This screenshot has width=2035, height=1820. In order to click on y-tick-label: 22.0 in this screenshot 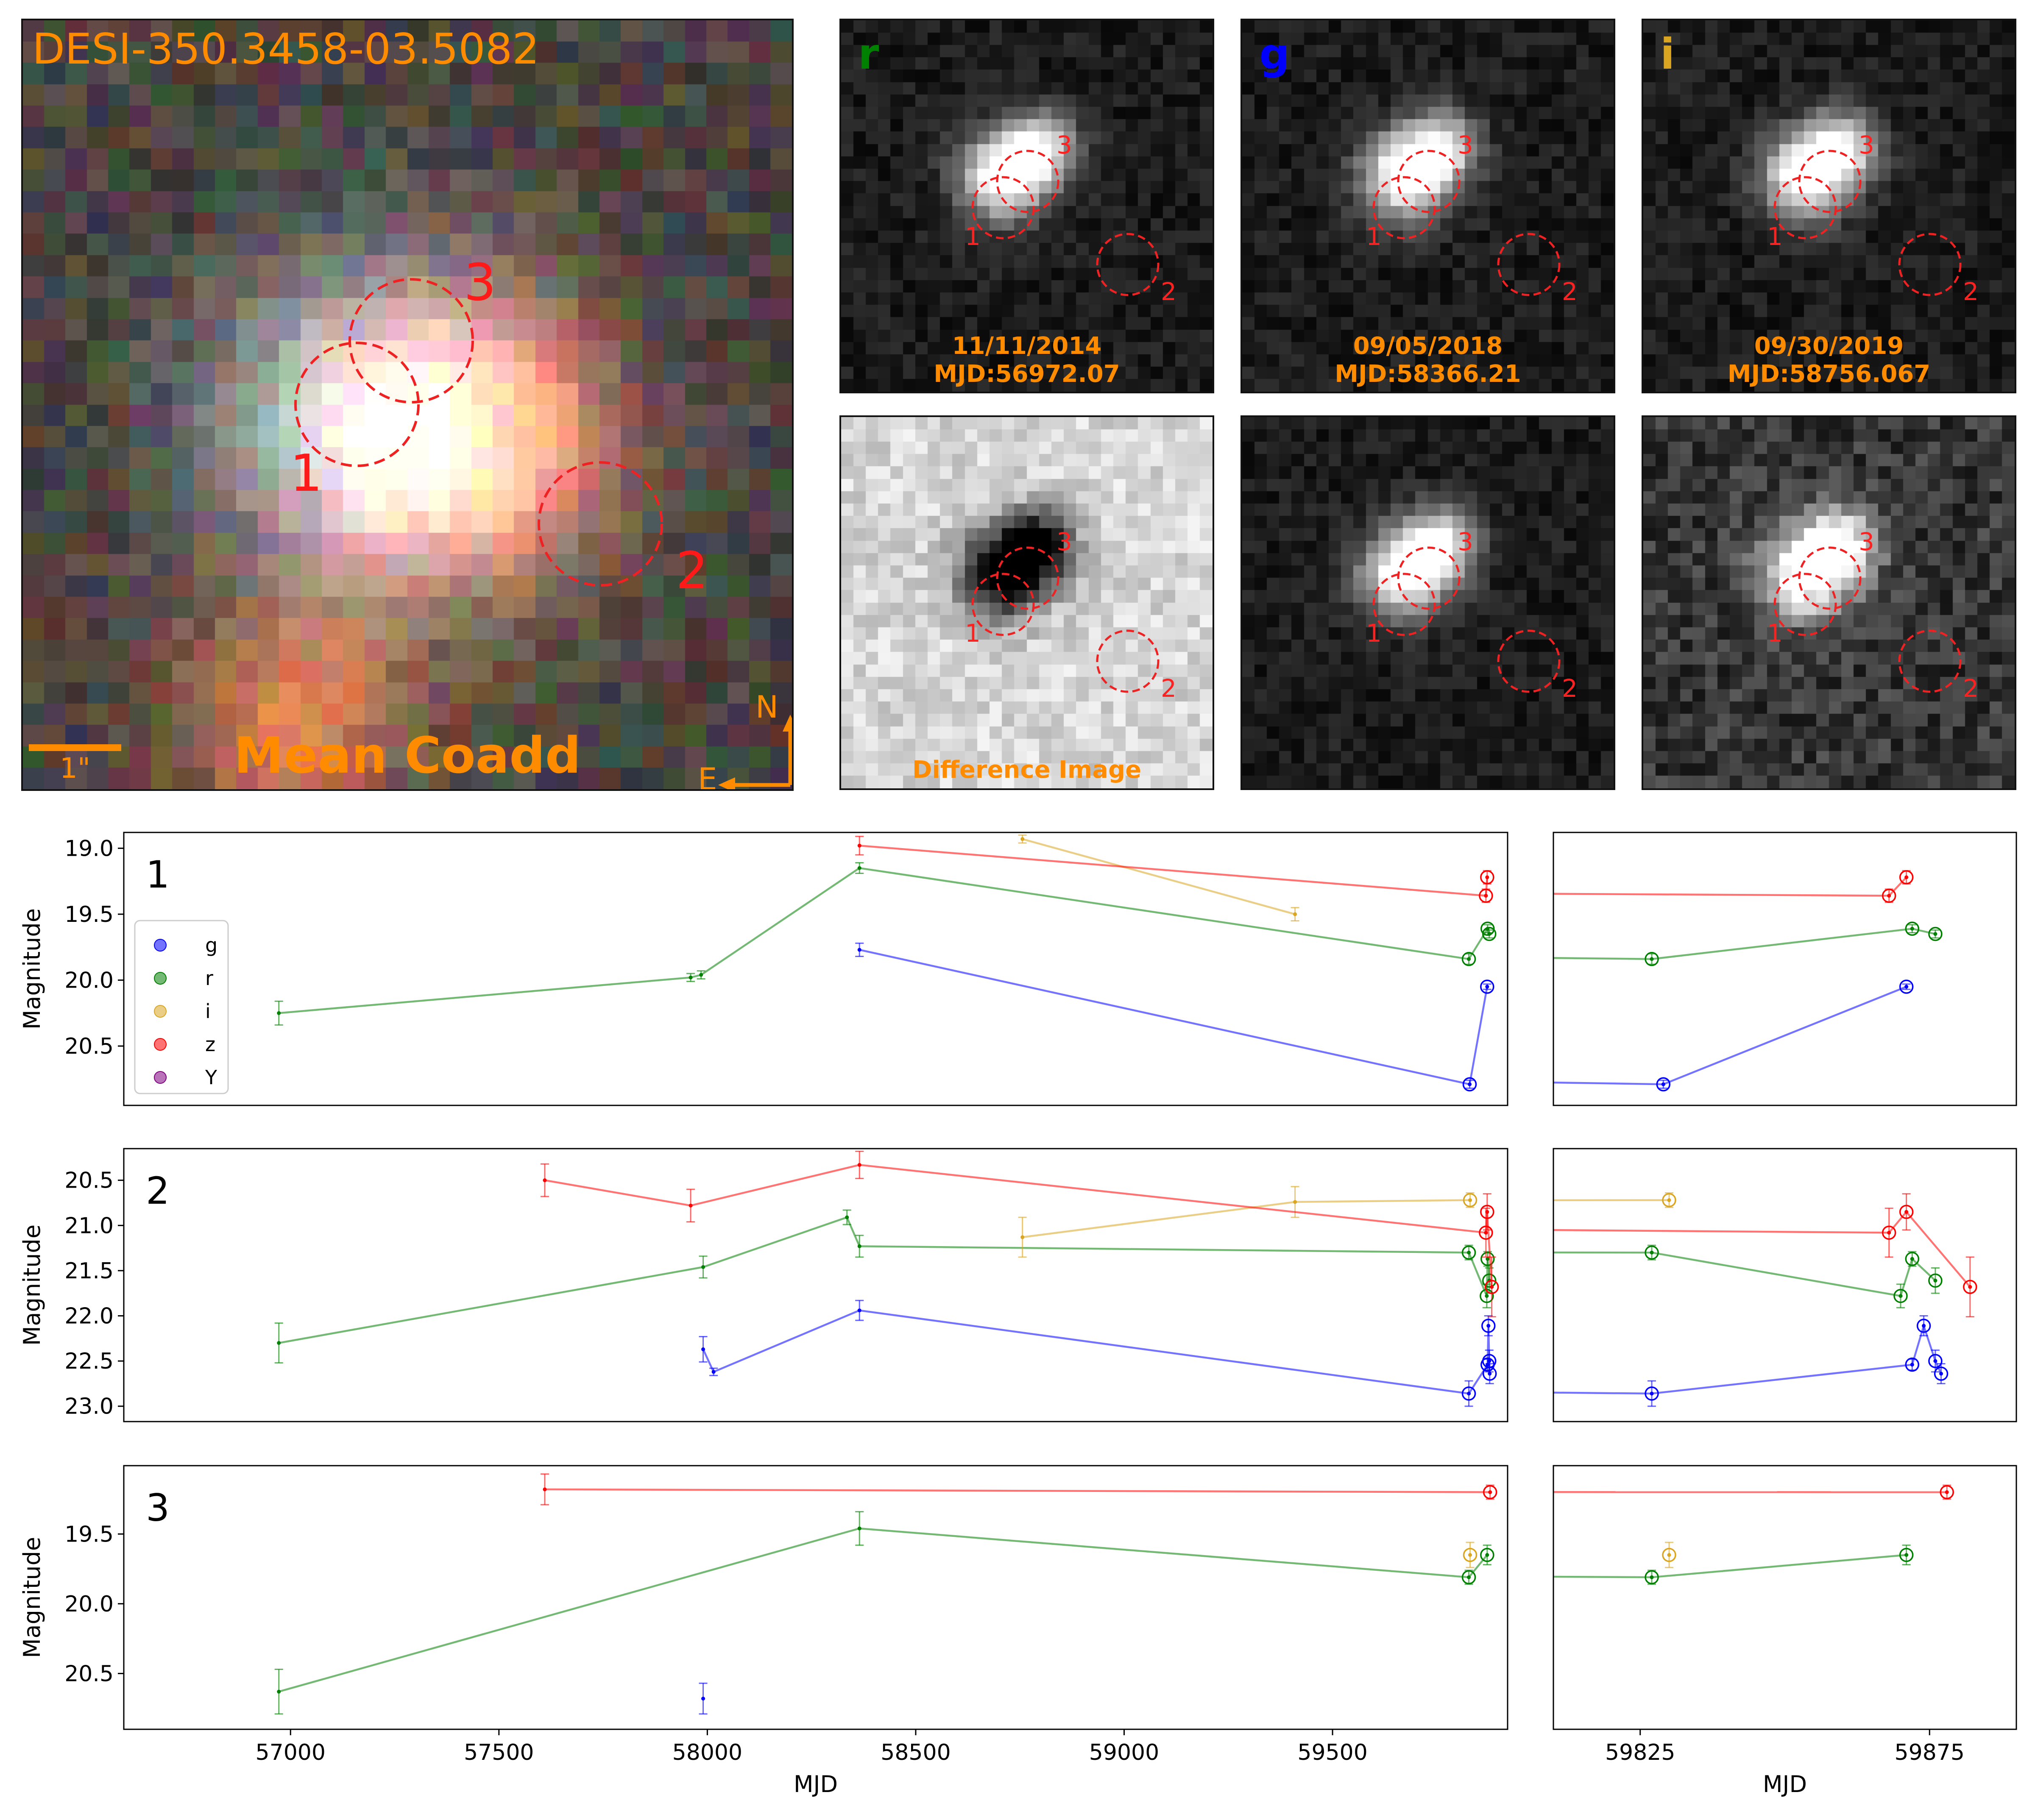, I will do `click(89, 1316)`.